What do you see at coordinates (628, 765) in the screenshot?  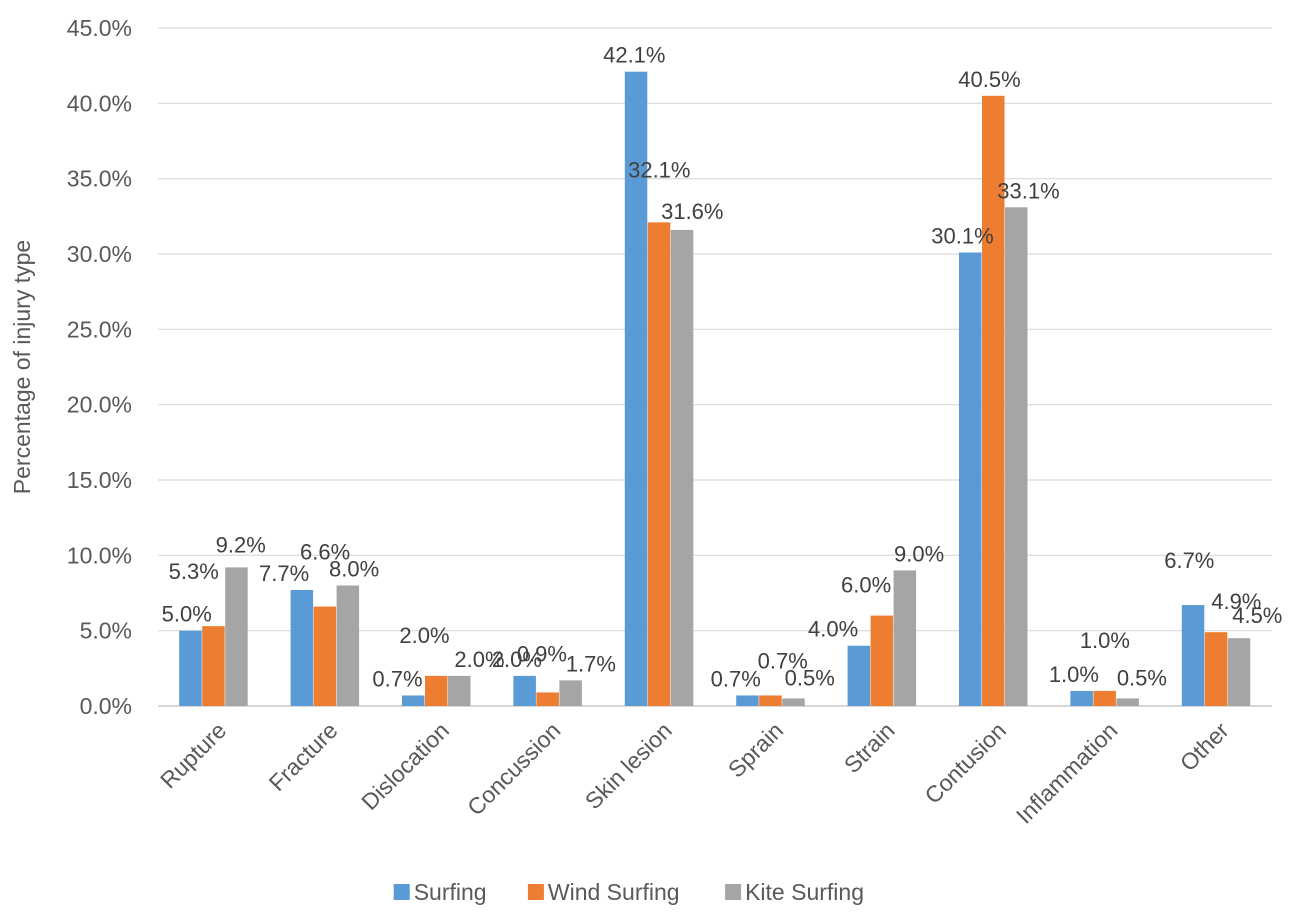 I see `x-tick-label: Skin lesion` at bounding box center [628, 765].